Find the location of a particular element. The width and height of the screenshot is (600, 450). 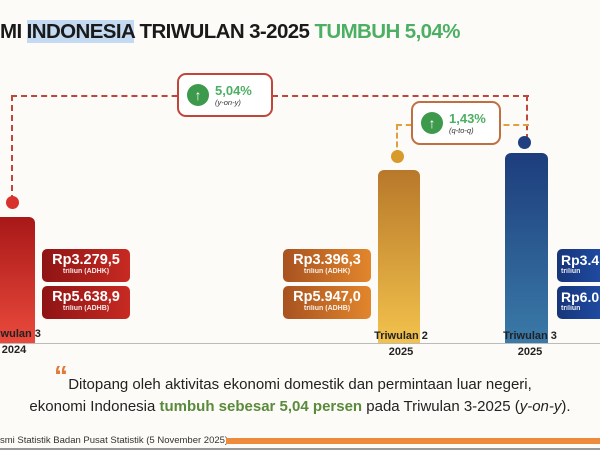

badge-yoy: ↑ 5,04% (y-on-y) is located at coordinates (225, 95).